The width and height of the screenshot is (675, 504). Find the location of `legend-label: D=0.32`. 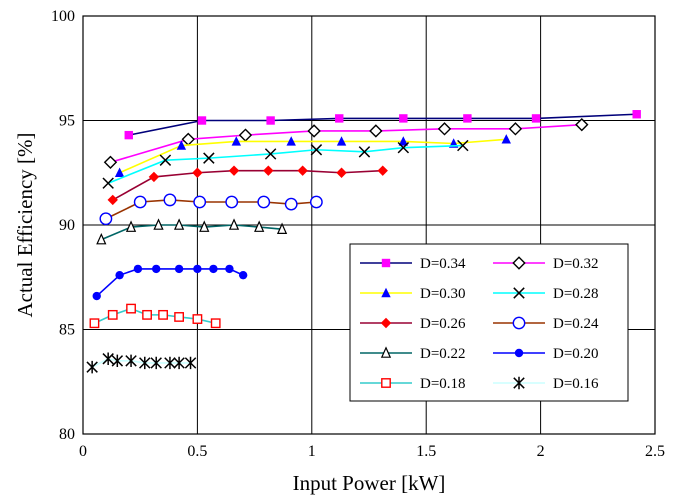

legend-label: D=0.32 is located at coordinates (576, 264).